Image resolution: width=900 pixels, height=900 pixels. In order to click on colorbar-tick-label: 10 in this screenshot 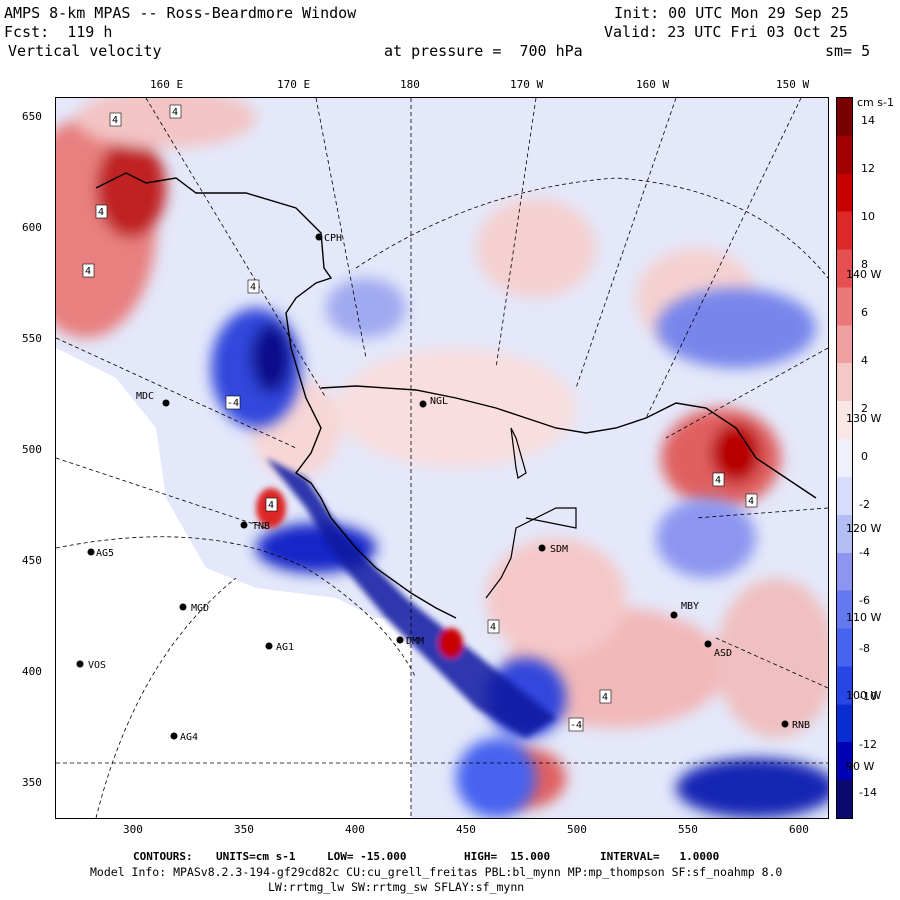, I will do `click(868, 216)`.